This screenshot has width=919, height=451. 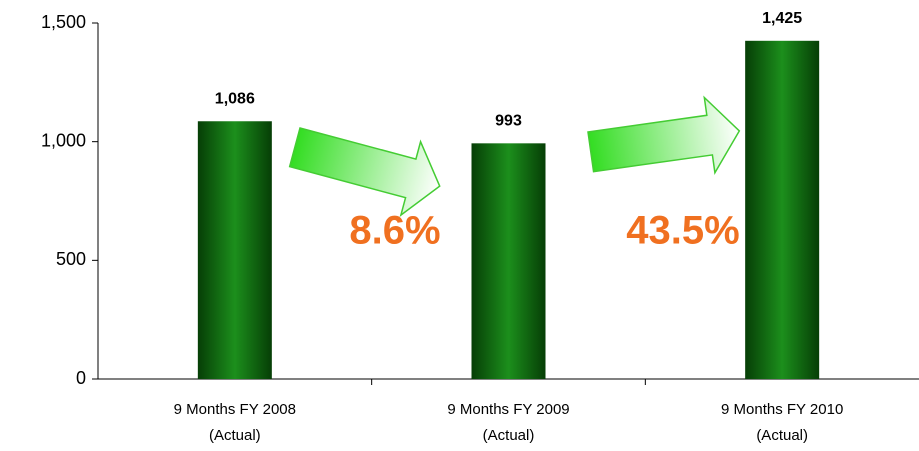 What do you see at coordinates (71, 259) in the screenshot?
I see `y-tick-label: 500` at bounding box center [71, 259].